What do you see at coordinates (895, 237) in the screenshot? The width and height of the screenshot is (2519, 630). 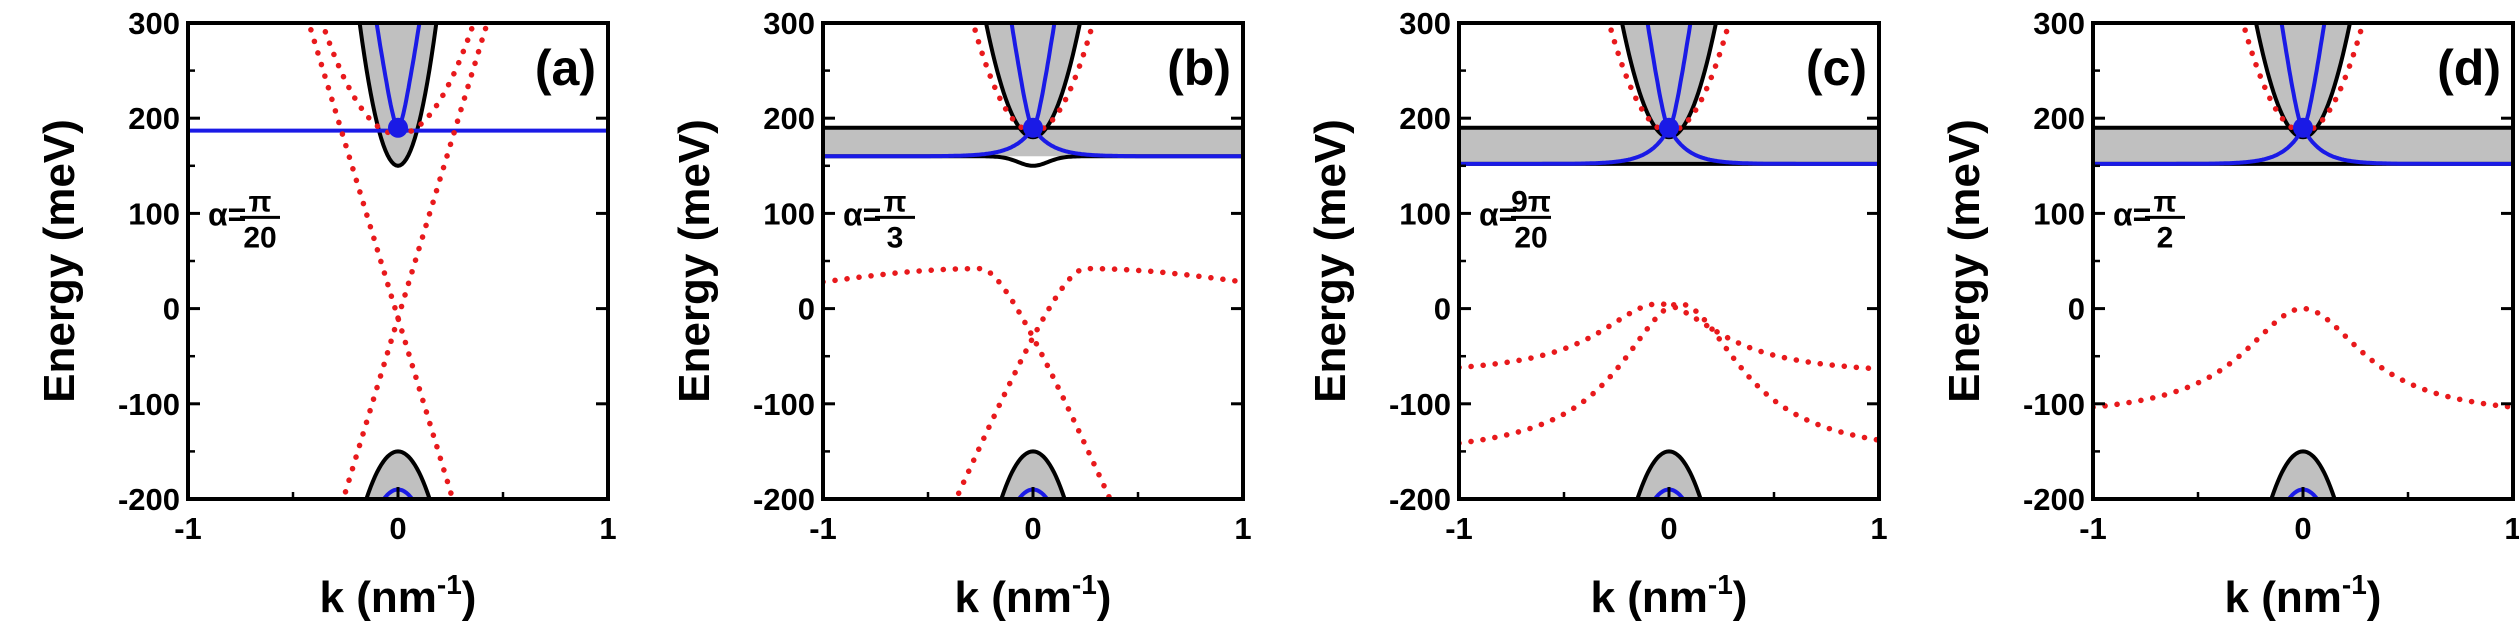 I see `alpha-denominator: 3` at bounding box center [895, 237].